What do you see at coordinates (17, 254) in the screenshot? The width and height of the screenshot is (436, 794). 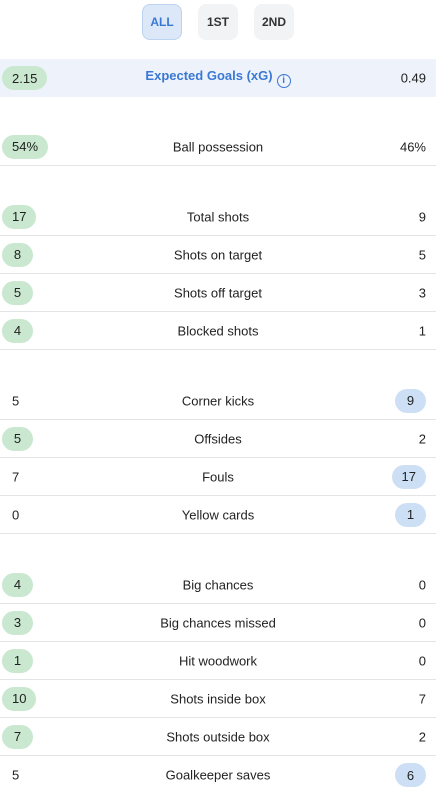 I see `home-value: 8` at bounding box center [17, 254].